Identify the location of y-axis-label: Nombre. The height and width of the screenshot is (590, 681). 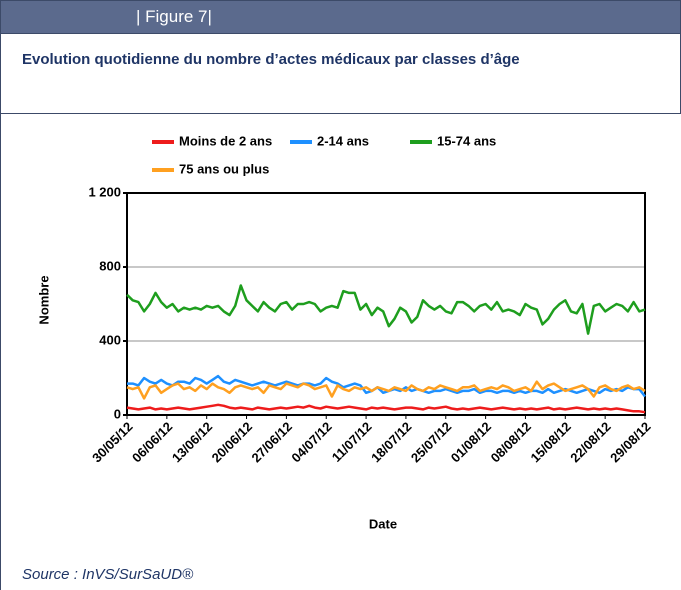
(43, 299).